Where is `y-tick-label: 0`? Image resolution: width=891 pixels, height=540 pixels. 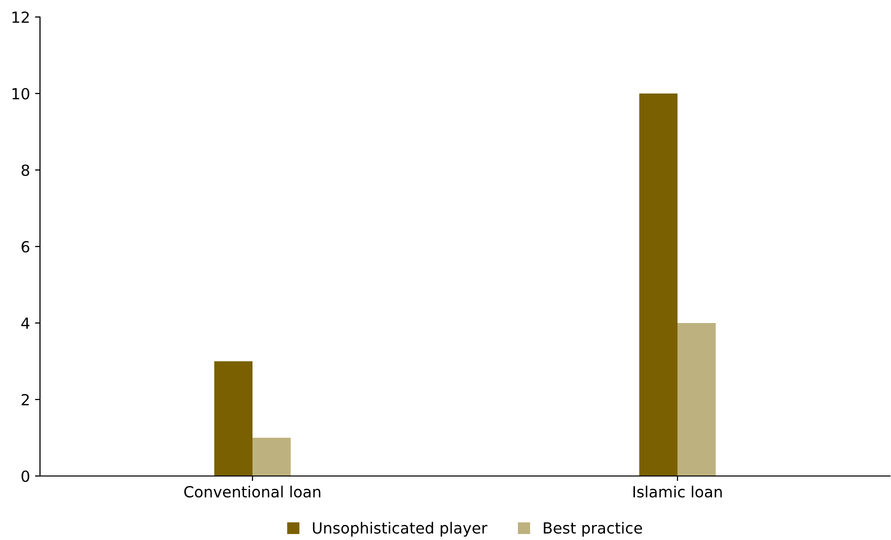 y-tick-label: 0 is located at coordinates (26, 476).